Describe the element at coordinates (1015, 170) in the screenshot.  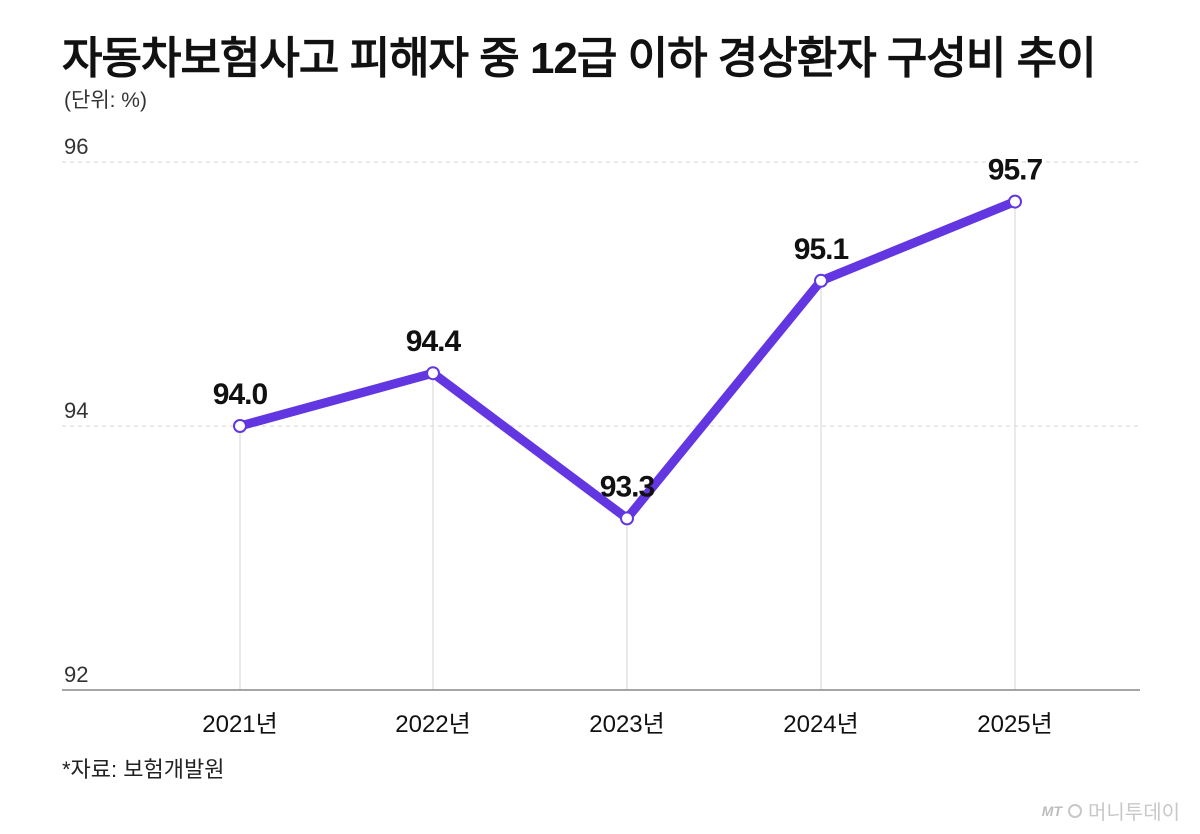
I see `data-label: 95.7` at that location.